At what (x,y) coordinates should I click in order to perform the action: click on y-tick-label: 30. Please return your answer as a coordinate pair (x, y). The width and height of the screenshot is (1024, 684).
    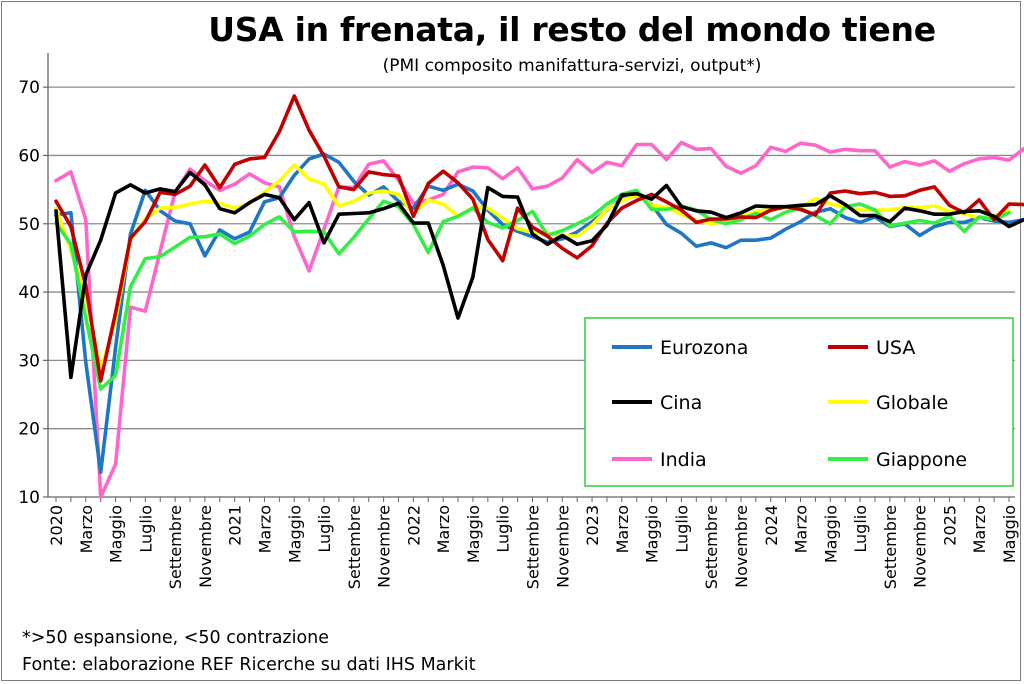
    Looking at the image, I should click on (29, 361).